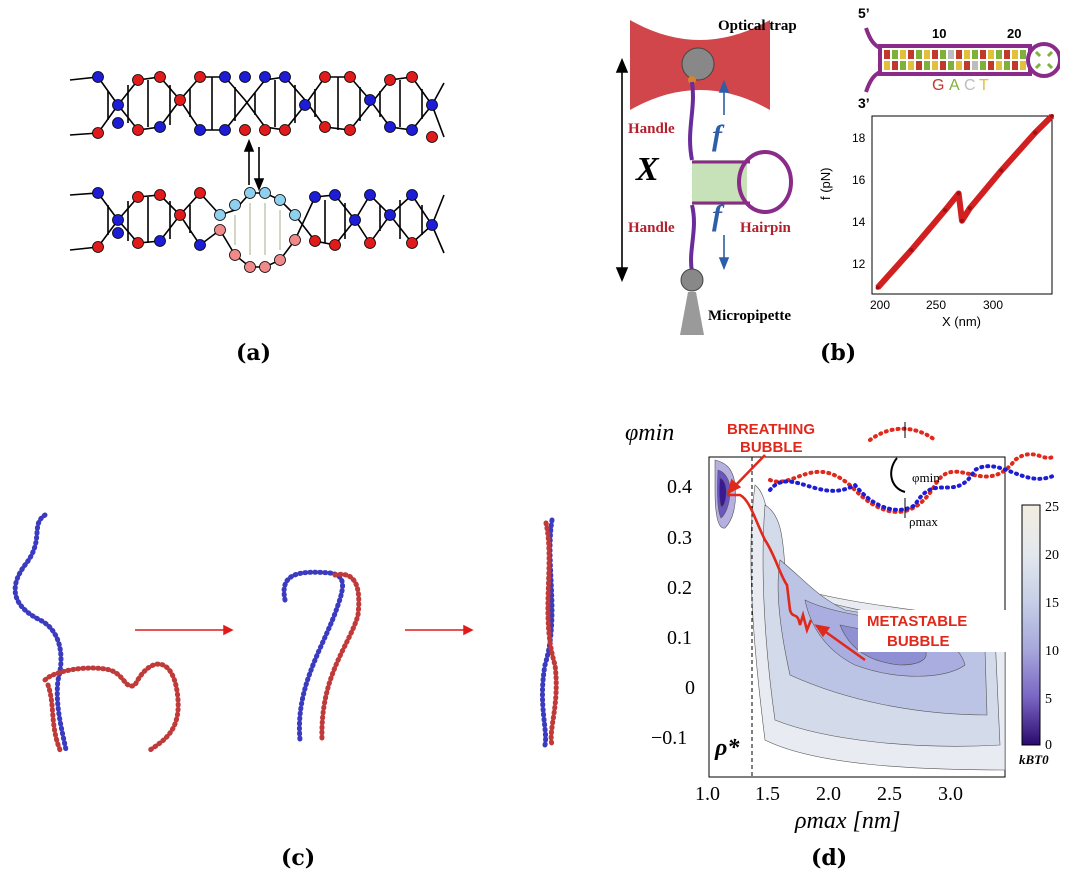 This screenshot has height=875, width=1075. Describe the element at coordinates (698, 64) in the screenshot. I see `trapped-bead` at that location.